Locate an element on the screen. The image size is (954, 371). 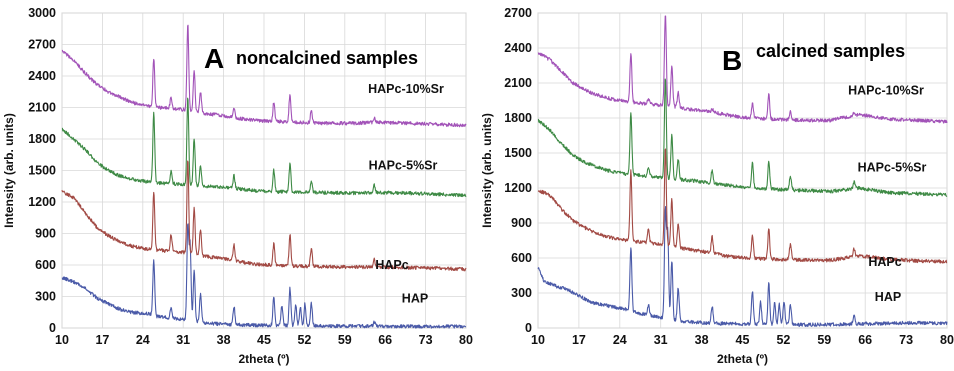
panel-letter: B is located at coordinates (732, 60).